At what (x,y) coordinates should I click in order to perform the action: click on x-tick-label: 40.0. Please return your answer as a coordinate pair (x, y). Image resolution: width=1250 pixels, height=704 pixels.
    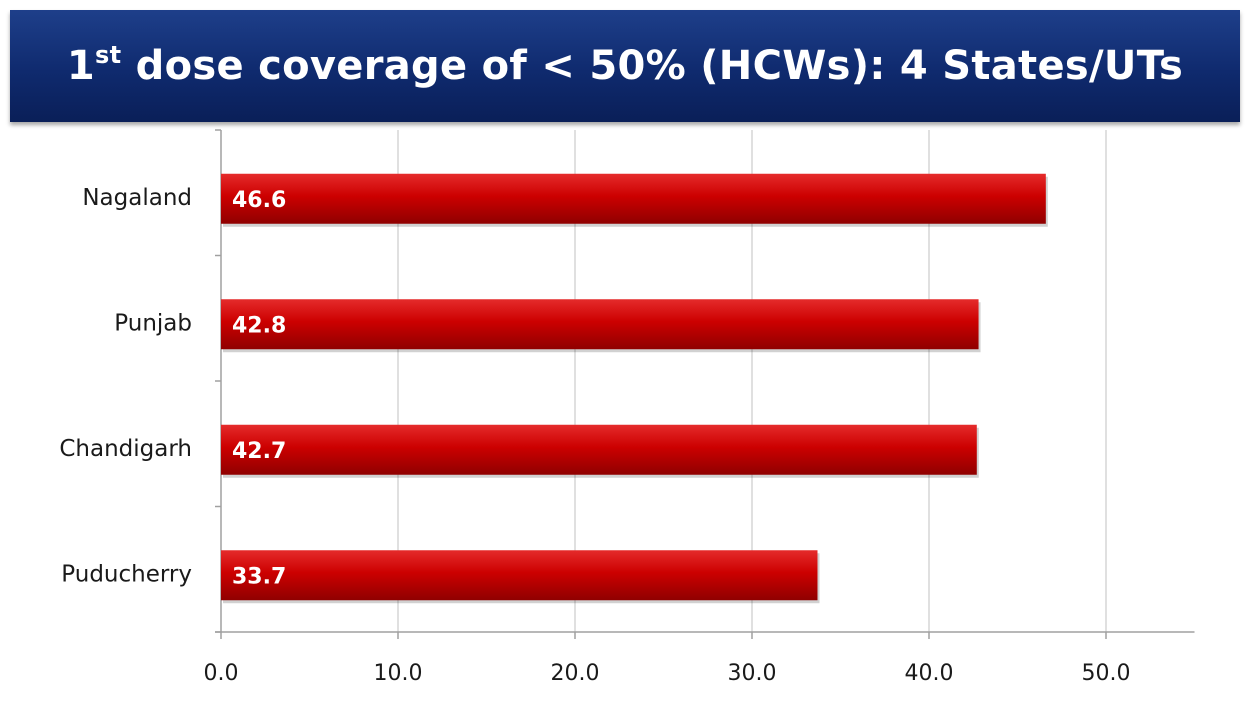
    Looking at the image, I should click on (929, 673).